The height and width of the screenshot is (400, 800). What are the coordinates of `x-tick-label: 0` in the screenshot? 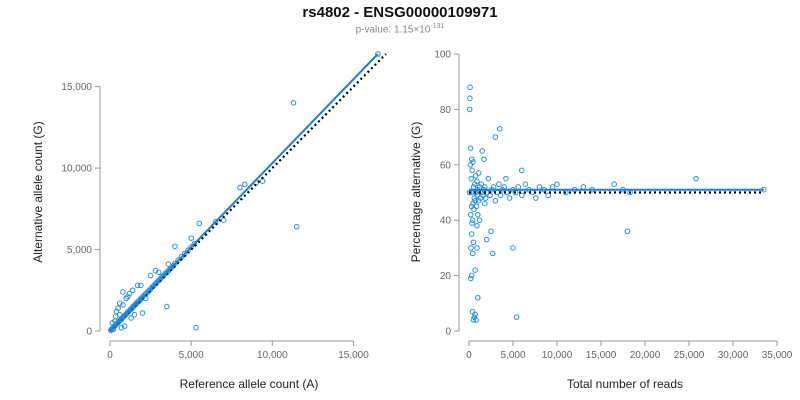 It's located at (110, 355).